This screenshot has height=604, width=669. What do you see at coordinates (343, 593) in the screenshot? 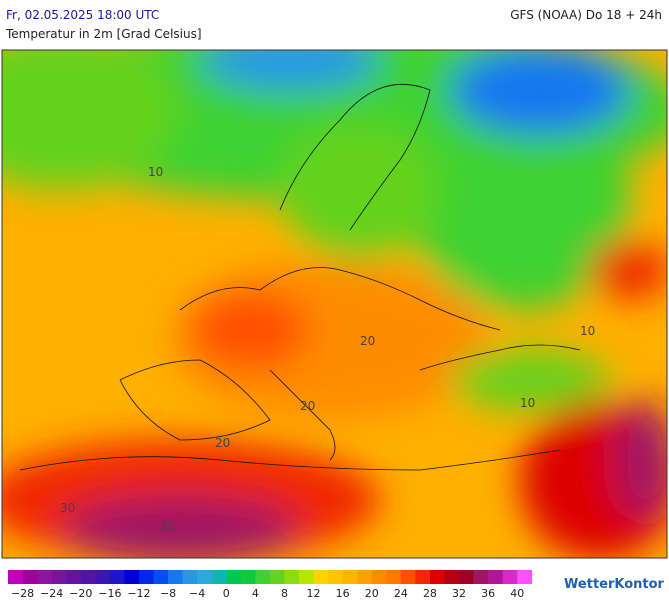
I see `legend-label: 16` at bounding box center [343, 593].